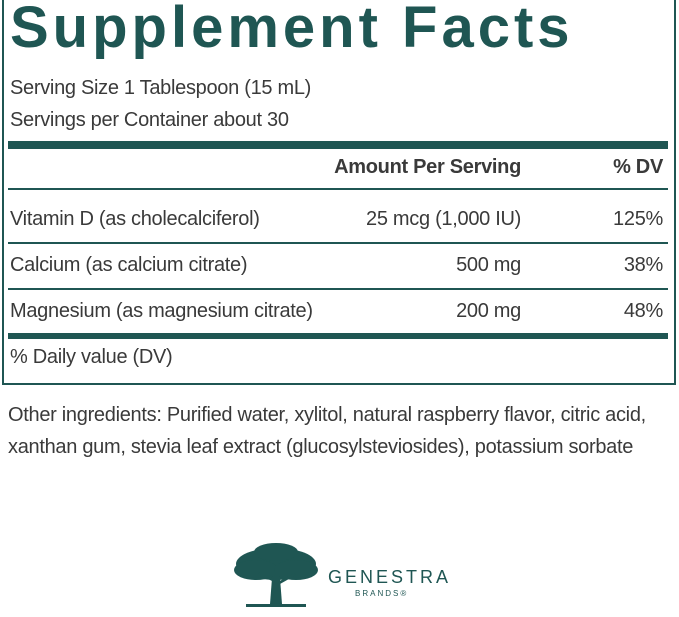 This screenshot has height=617, width=679. What do you see at coordinates (638, 167) in the screenshot?
I see `header-dv: % DV` at bounding box center [638, 167].